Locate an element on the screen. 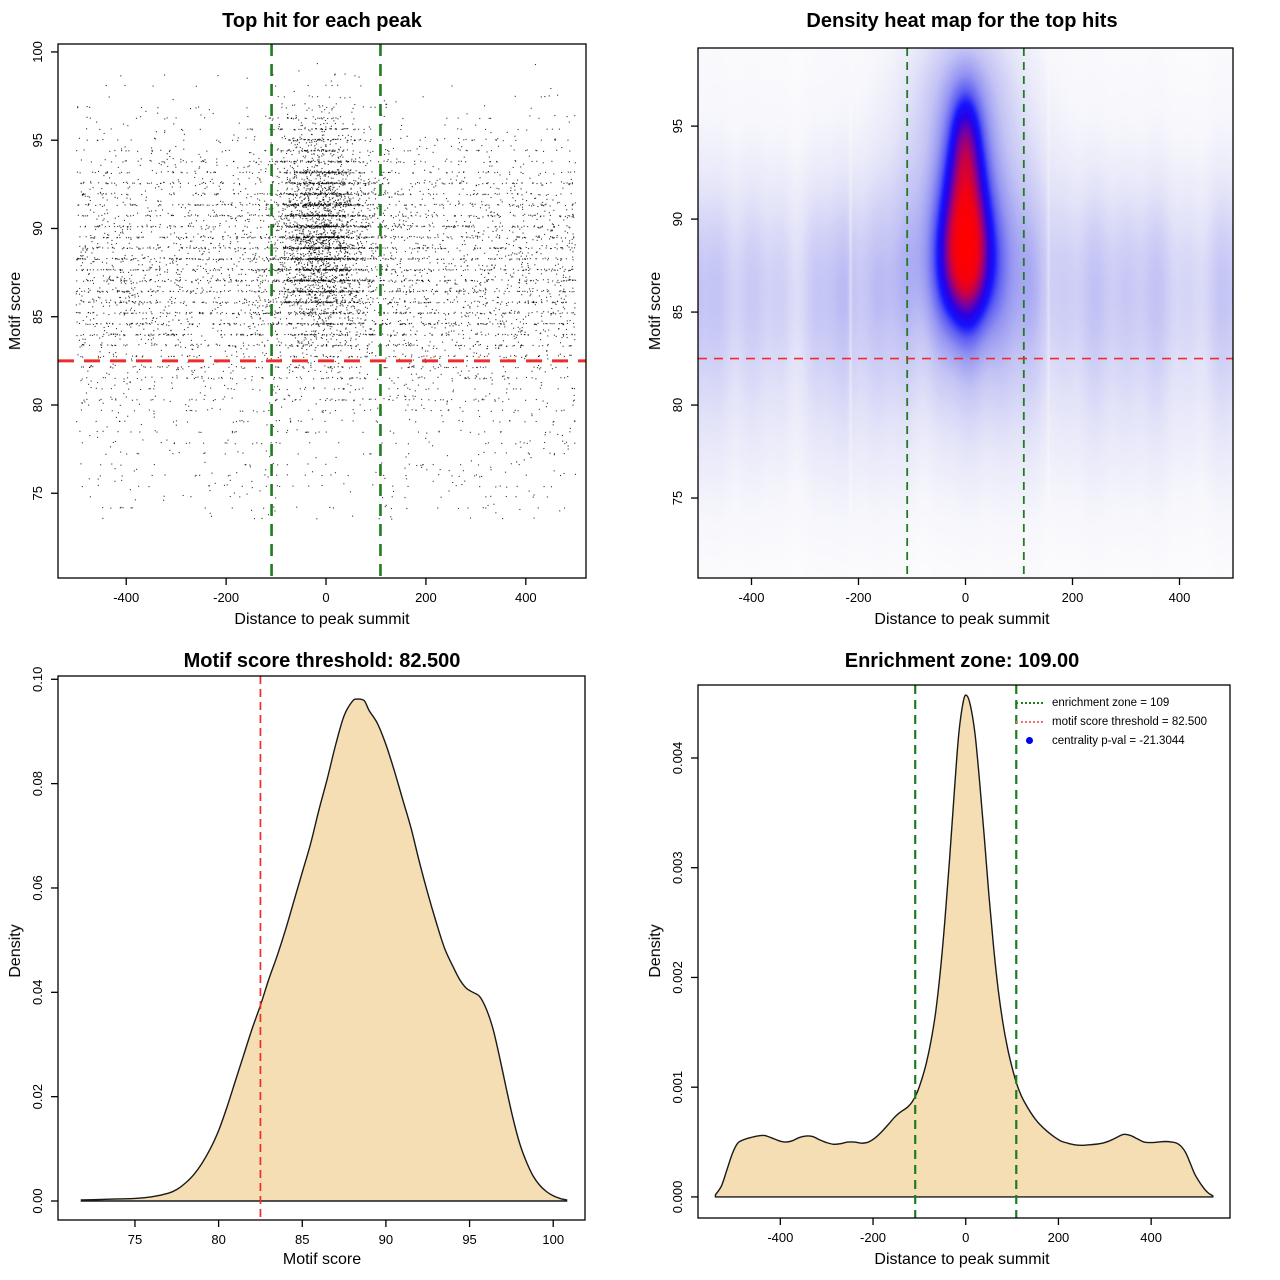 This screenshot has width=1280, height=1280. motif-threshold-line-key is located at coordinates (1029, 721).